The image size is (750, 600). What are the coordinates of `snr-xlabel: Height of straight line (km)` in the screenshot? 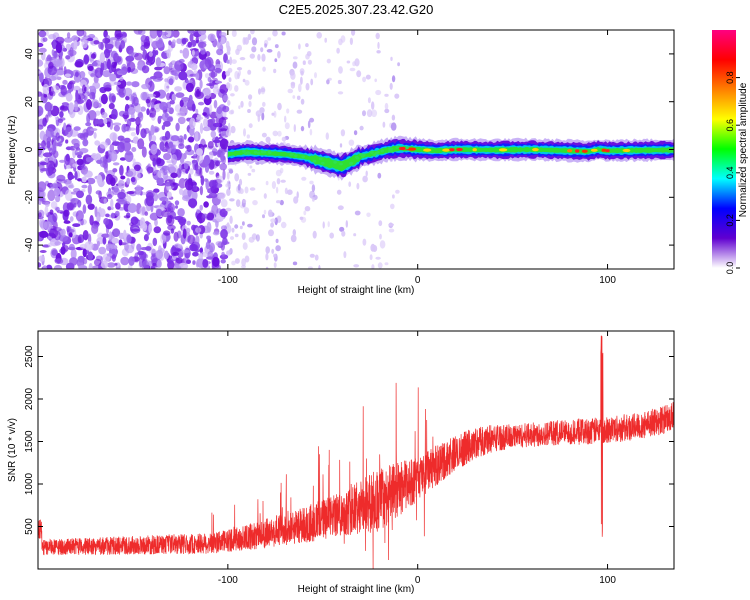 It's located at (356, 589).